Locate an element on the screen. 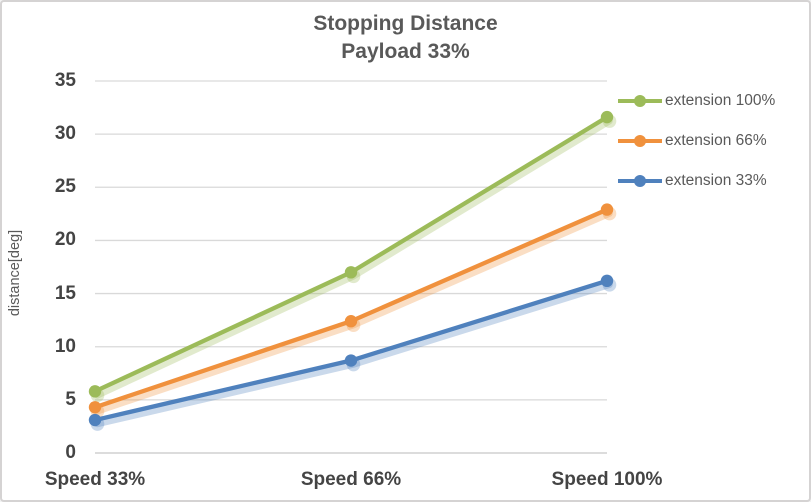 The width and height of the screenshot is (811, 502). y-tick-label: 0 is located at coordinates (70, 452).